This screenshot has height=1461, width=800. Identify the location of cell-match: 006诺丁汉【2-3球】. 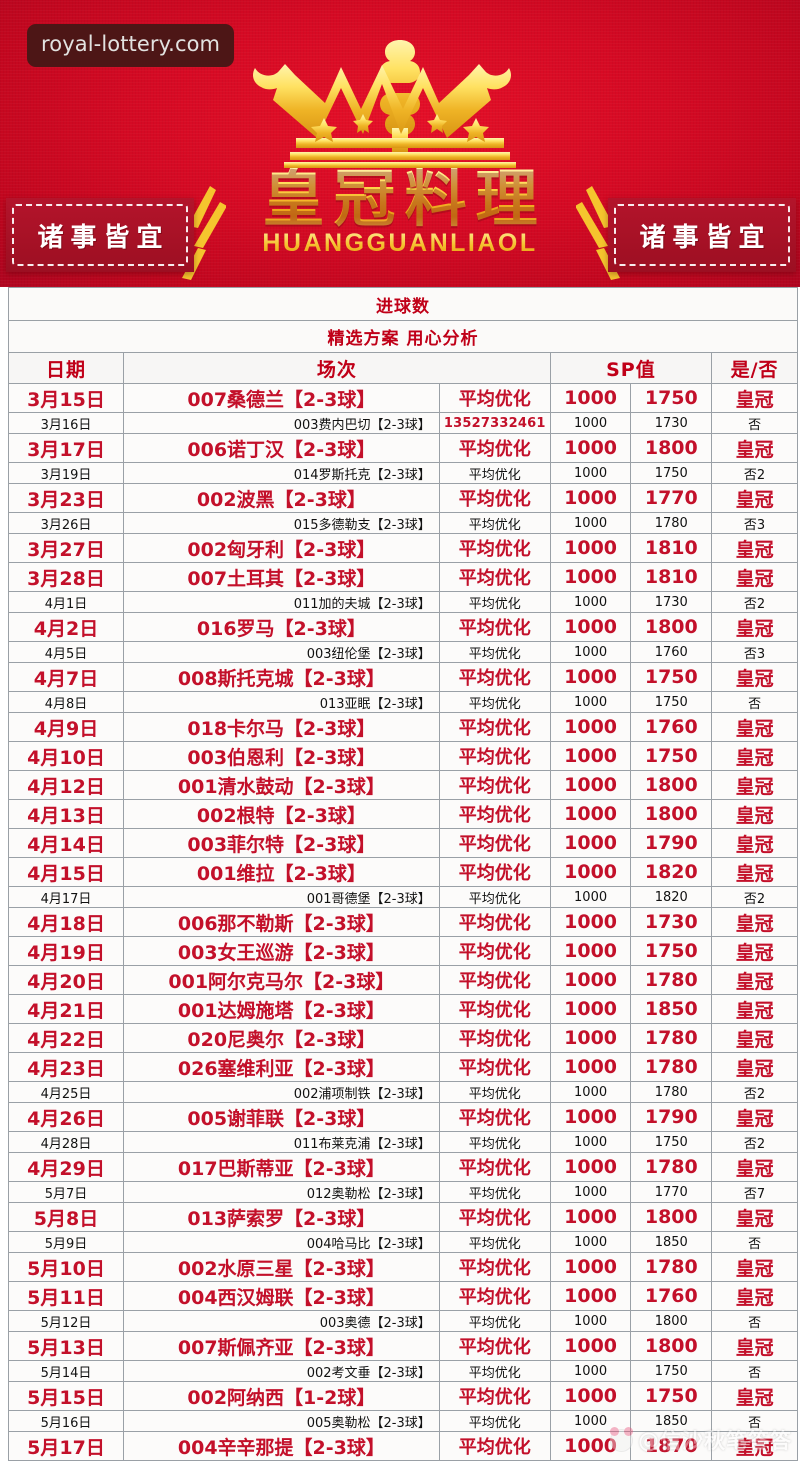
(281, 448).